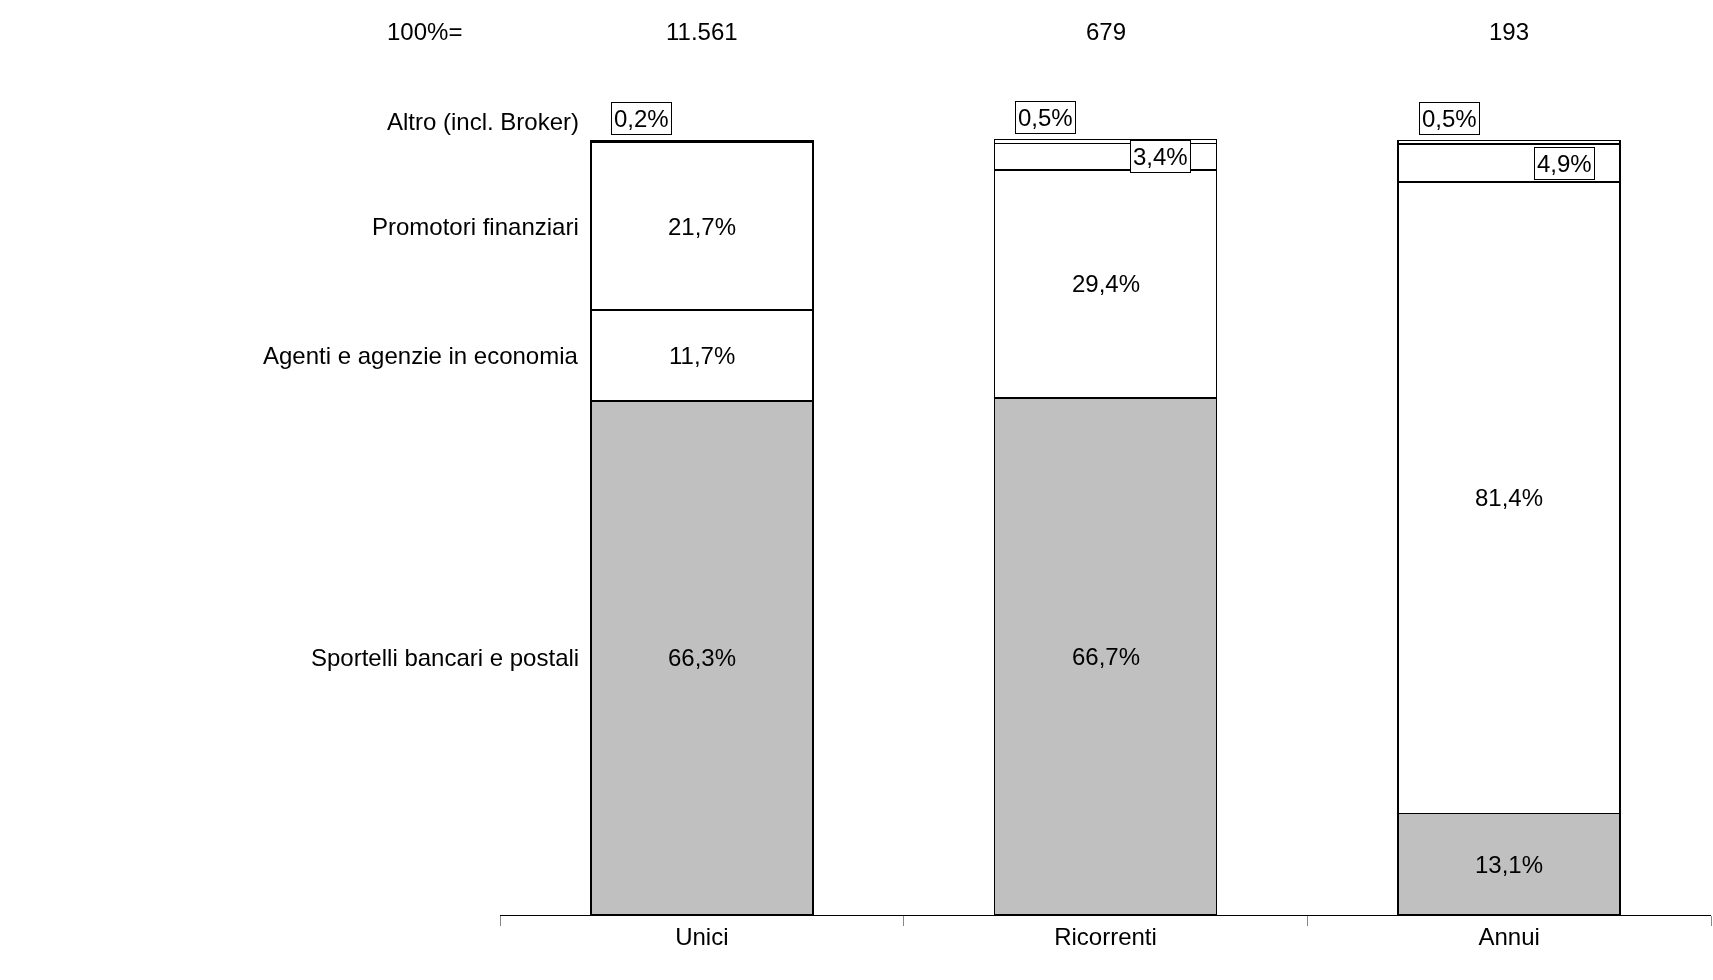 Image resolution: width=1713 pixels, height=980 pixels. I want to click on data-label: 13,1%, so click(1509, 864).